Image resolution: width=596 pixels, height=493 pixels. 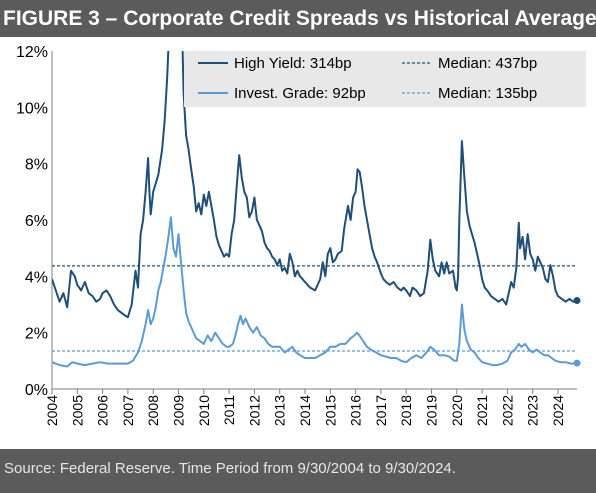 What do you see at coordinates (487, 63) in the screenshot?
I see `legend-median-high-yield-label: Median: 437bp` at bounding box center [487, 63].